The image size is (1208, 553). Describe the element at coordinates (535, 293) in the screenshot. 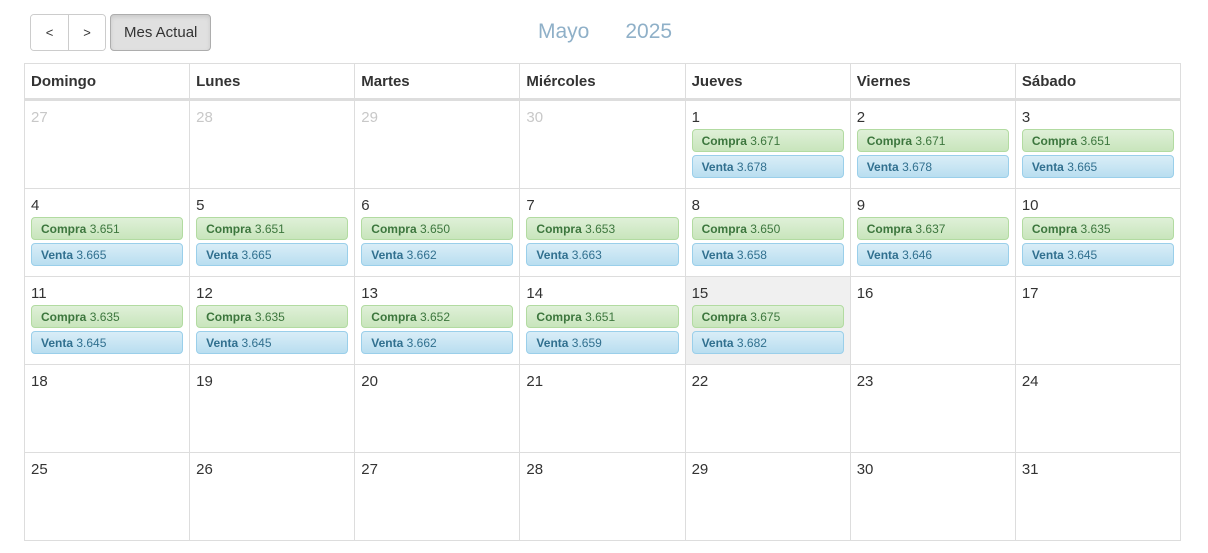

I see `day-number: 14` at that location.